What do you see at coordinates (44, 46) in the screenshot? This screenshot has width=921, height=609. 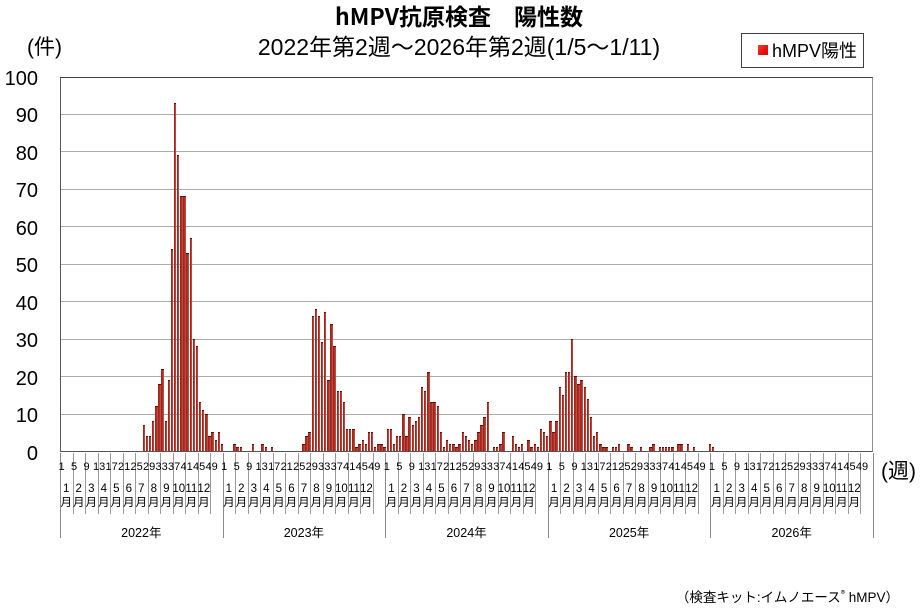 I see `y-axis-unit-label: (件)` at bounding box center [44, 46].